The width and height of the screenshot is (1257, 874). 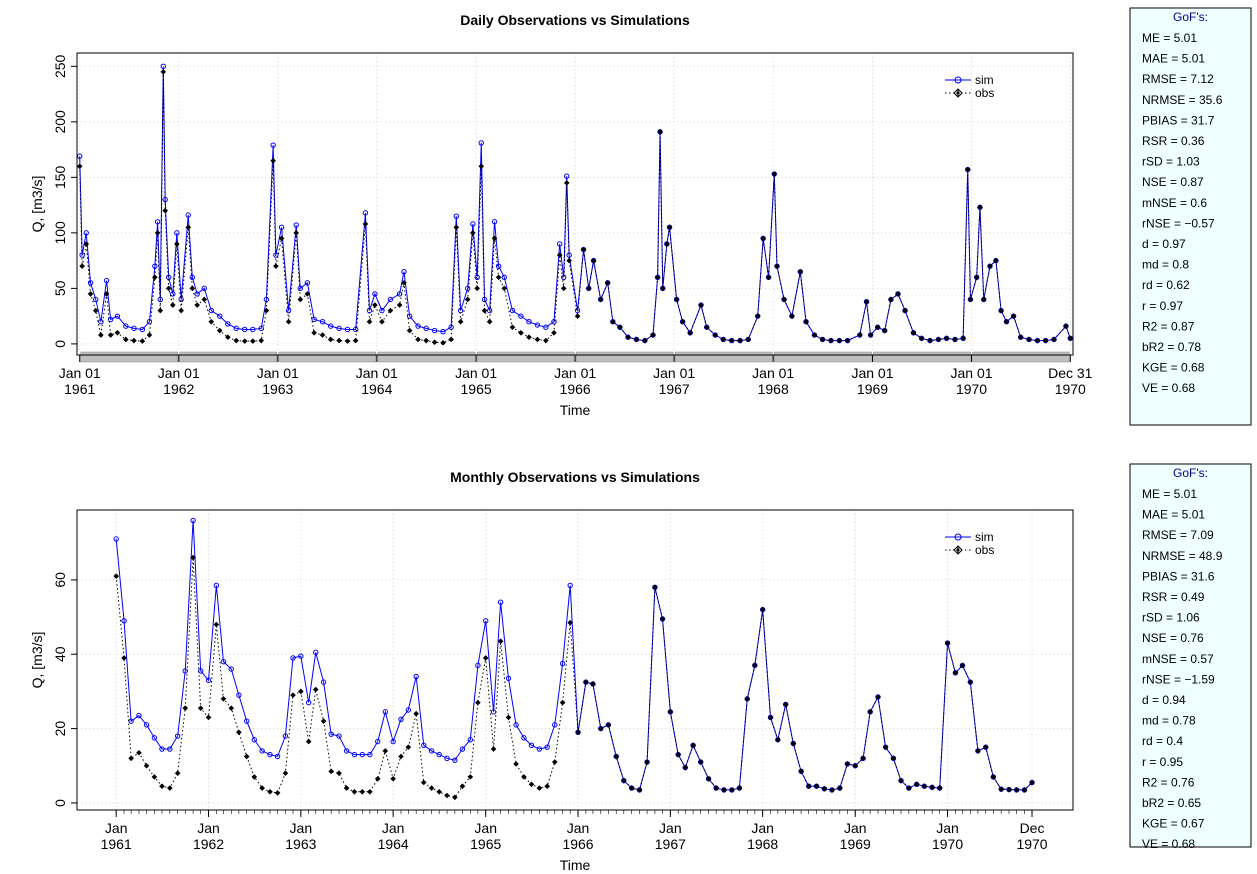 I want to click on x-tick-label: Dec 1970, so click(x=1031, y=836).